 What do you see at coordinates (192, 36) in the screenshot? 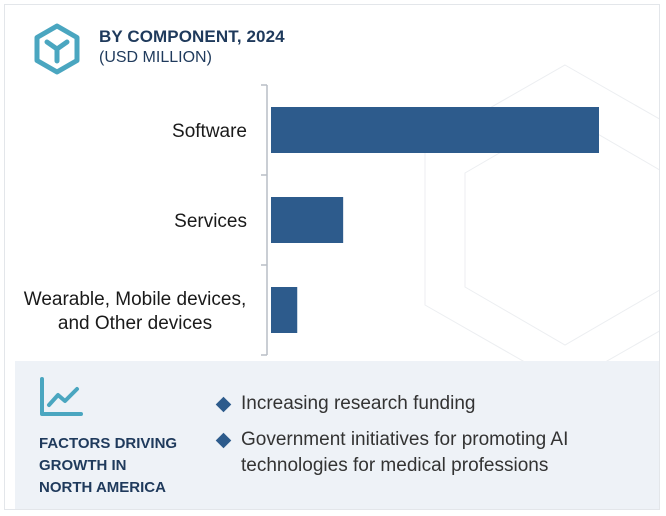
I see `chart-title: BY COMPONENT, 2024` at bounding box center [192, 36].